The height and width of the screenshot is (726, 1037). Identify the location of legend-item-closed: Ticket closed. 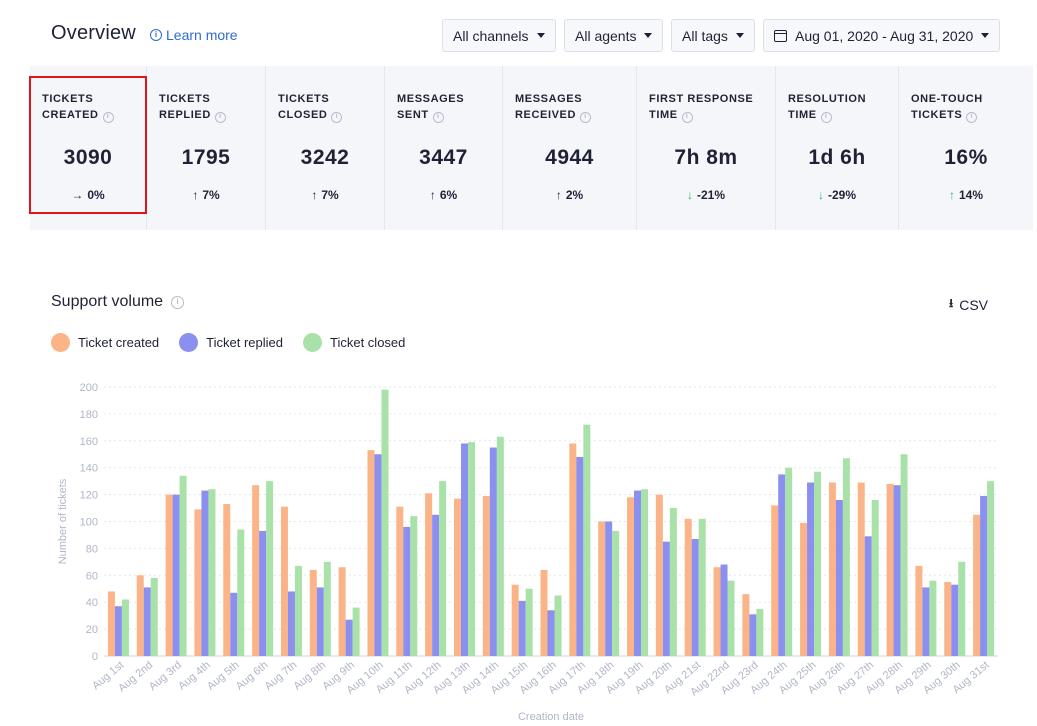
(354, 342).